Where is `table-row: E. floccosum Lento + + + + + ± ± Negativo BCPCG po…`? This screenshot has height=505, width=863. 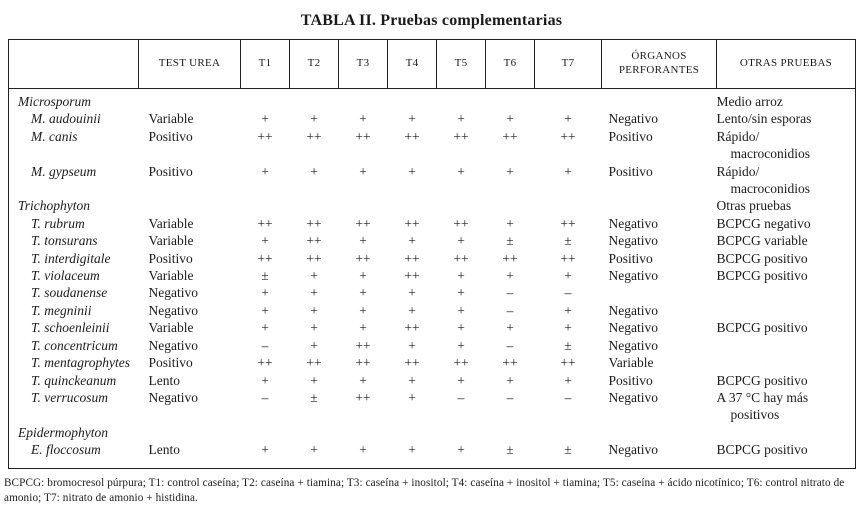 table-row: E. floccosum Lento + + + + + ± ± Negativo BCPCG po… is located at coordinates (432, 454).